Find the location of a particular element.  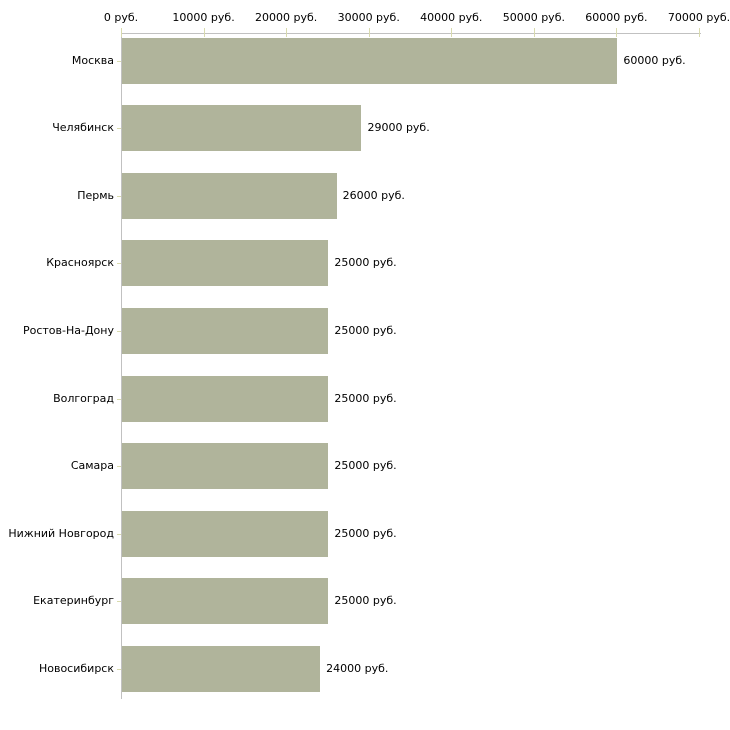

category-label: Ростов-На-Дону is located at coordinates (68, 330).